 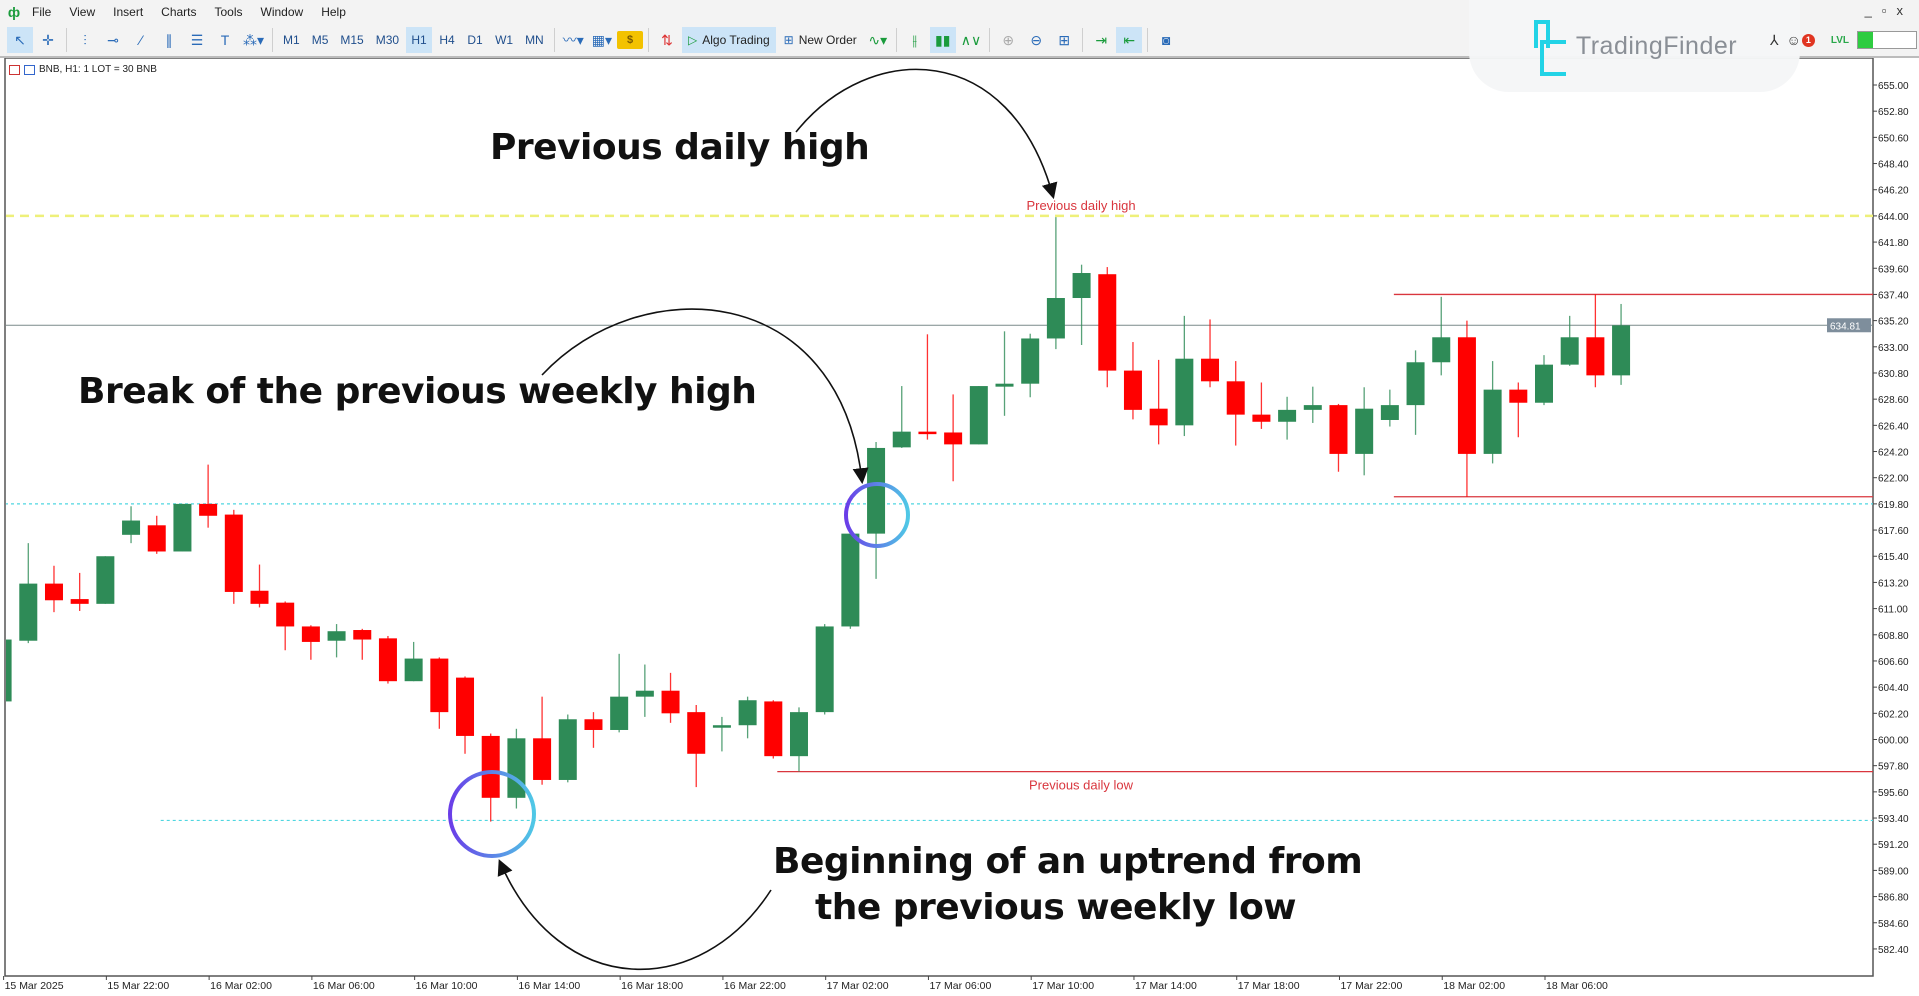 What do you see at coordinates (1166, 40) in the screenshot?
I see `screenshot-icon: ◙` at bounding box center [1166, 40].